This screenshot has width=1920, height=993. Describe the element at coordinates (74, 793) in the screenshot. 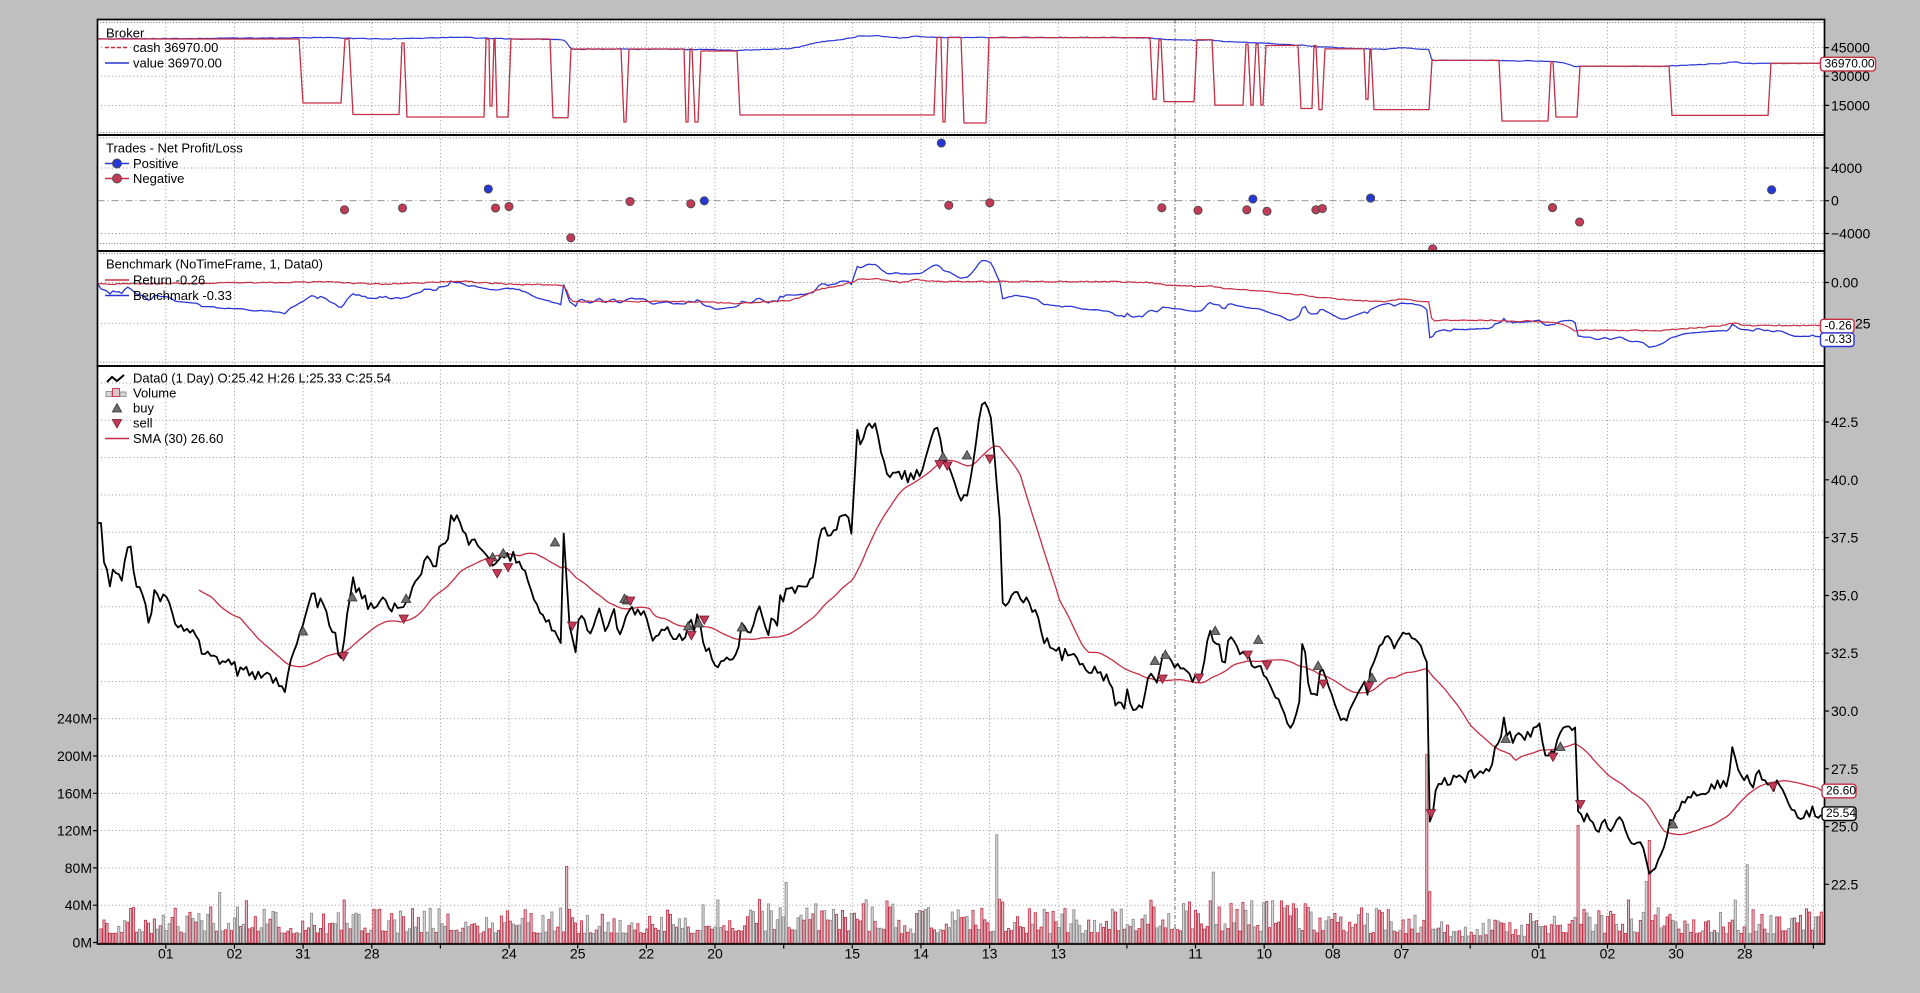

I see `svg-text: 160M` at that location.